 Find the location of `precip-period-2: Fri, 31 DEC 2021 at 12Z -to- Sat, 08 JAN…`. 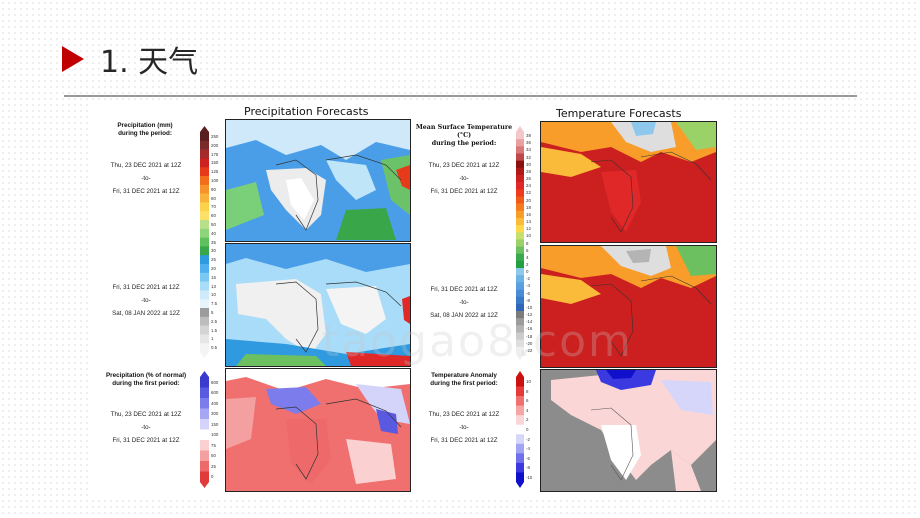

precip-period-2: Fri, 31 DEC 2021 at 12Z -to- Sat, 08 JAN… is located at coordinates (146, 300).